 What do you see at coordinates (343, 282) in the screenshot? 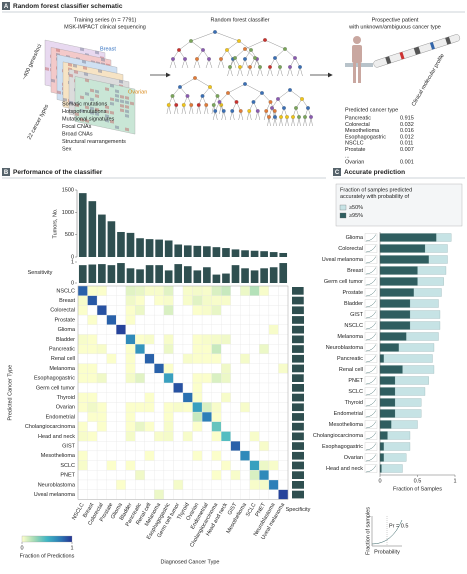
I see `y-tick-label: Germ cell tumor` at bounding box center [343, 282].